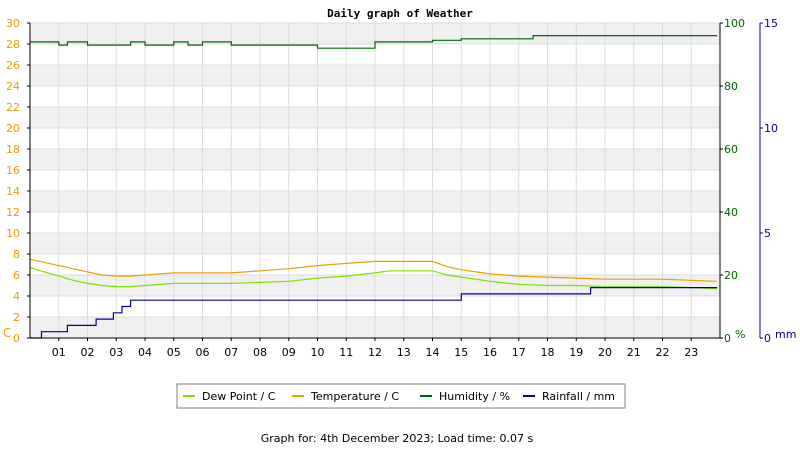 The width and height of the screenshot is (800, 450). I want to click on x-tick-label: 11, so click(346, 352).